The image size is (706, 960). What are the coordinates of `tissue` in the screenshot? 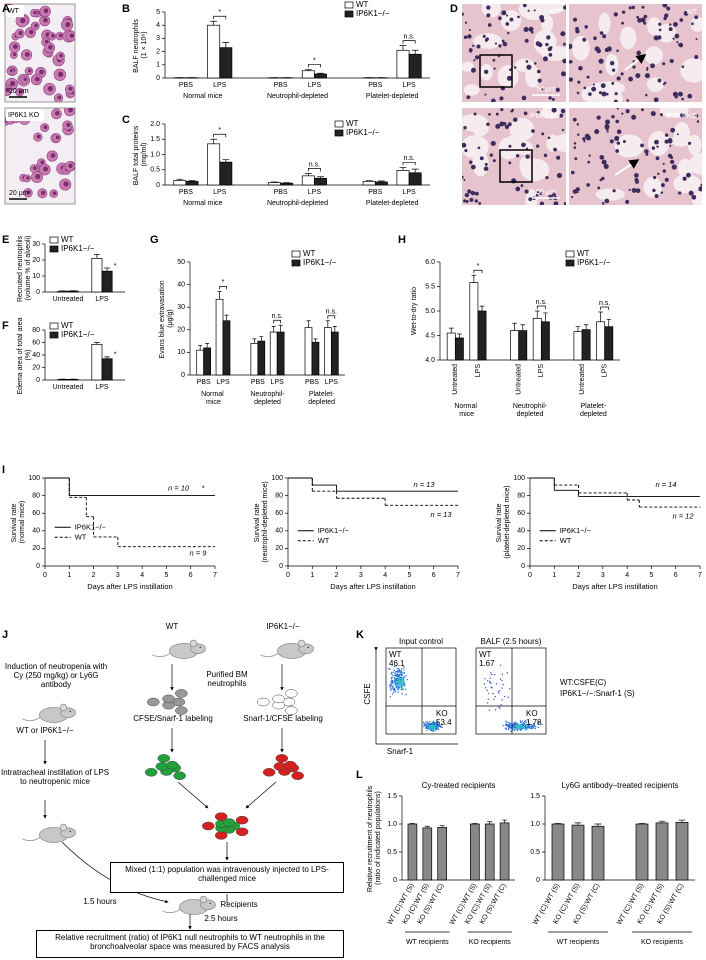 It's located at (514, 156).